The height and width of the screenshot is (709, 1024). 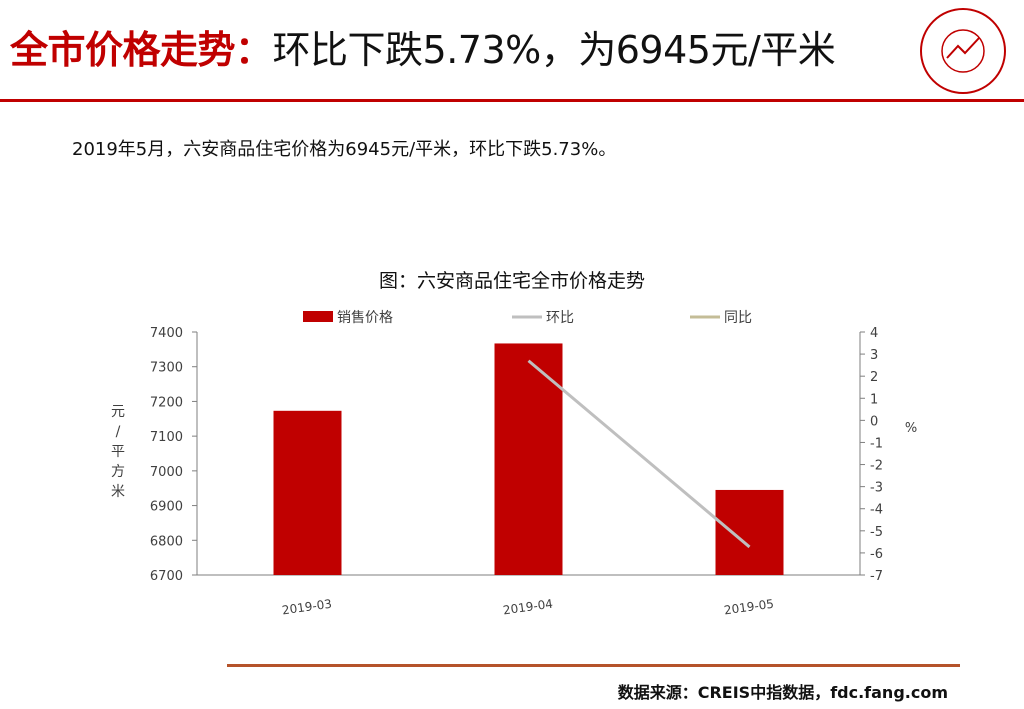 I want to click on legend-label: 销售价格, so click(x=365, y=318).